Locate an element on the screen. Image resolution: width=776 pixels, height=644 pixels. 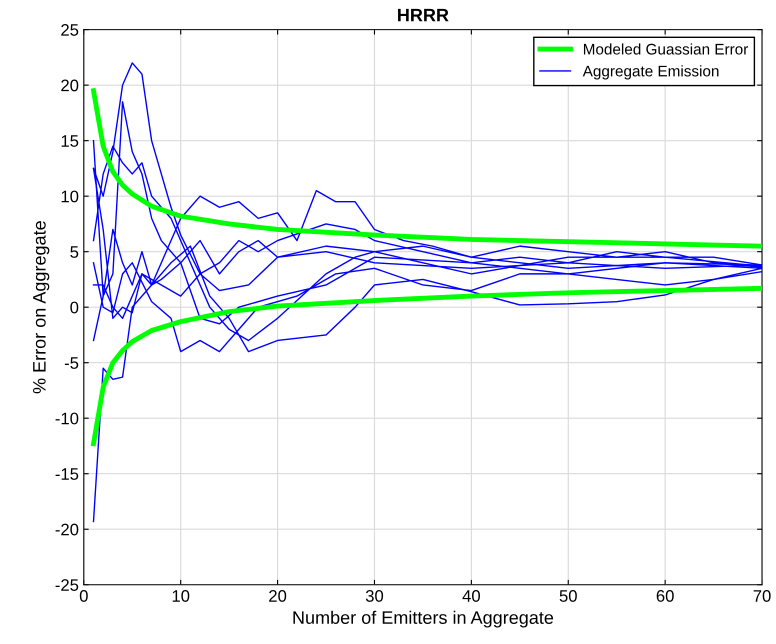
legend-label: Modeled Guassian Error is located at coordinates (666, 49).